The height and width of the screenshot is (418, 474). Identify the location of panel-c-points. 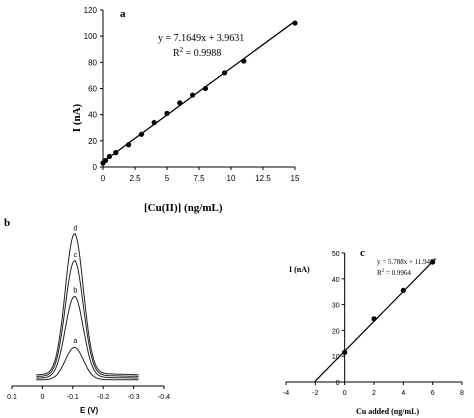
(389, 307).